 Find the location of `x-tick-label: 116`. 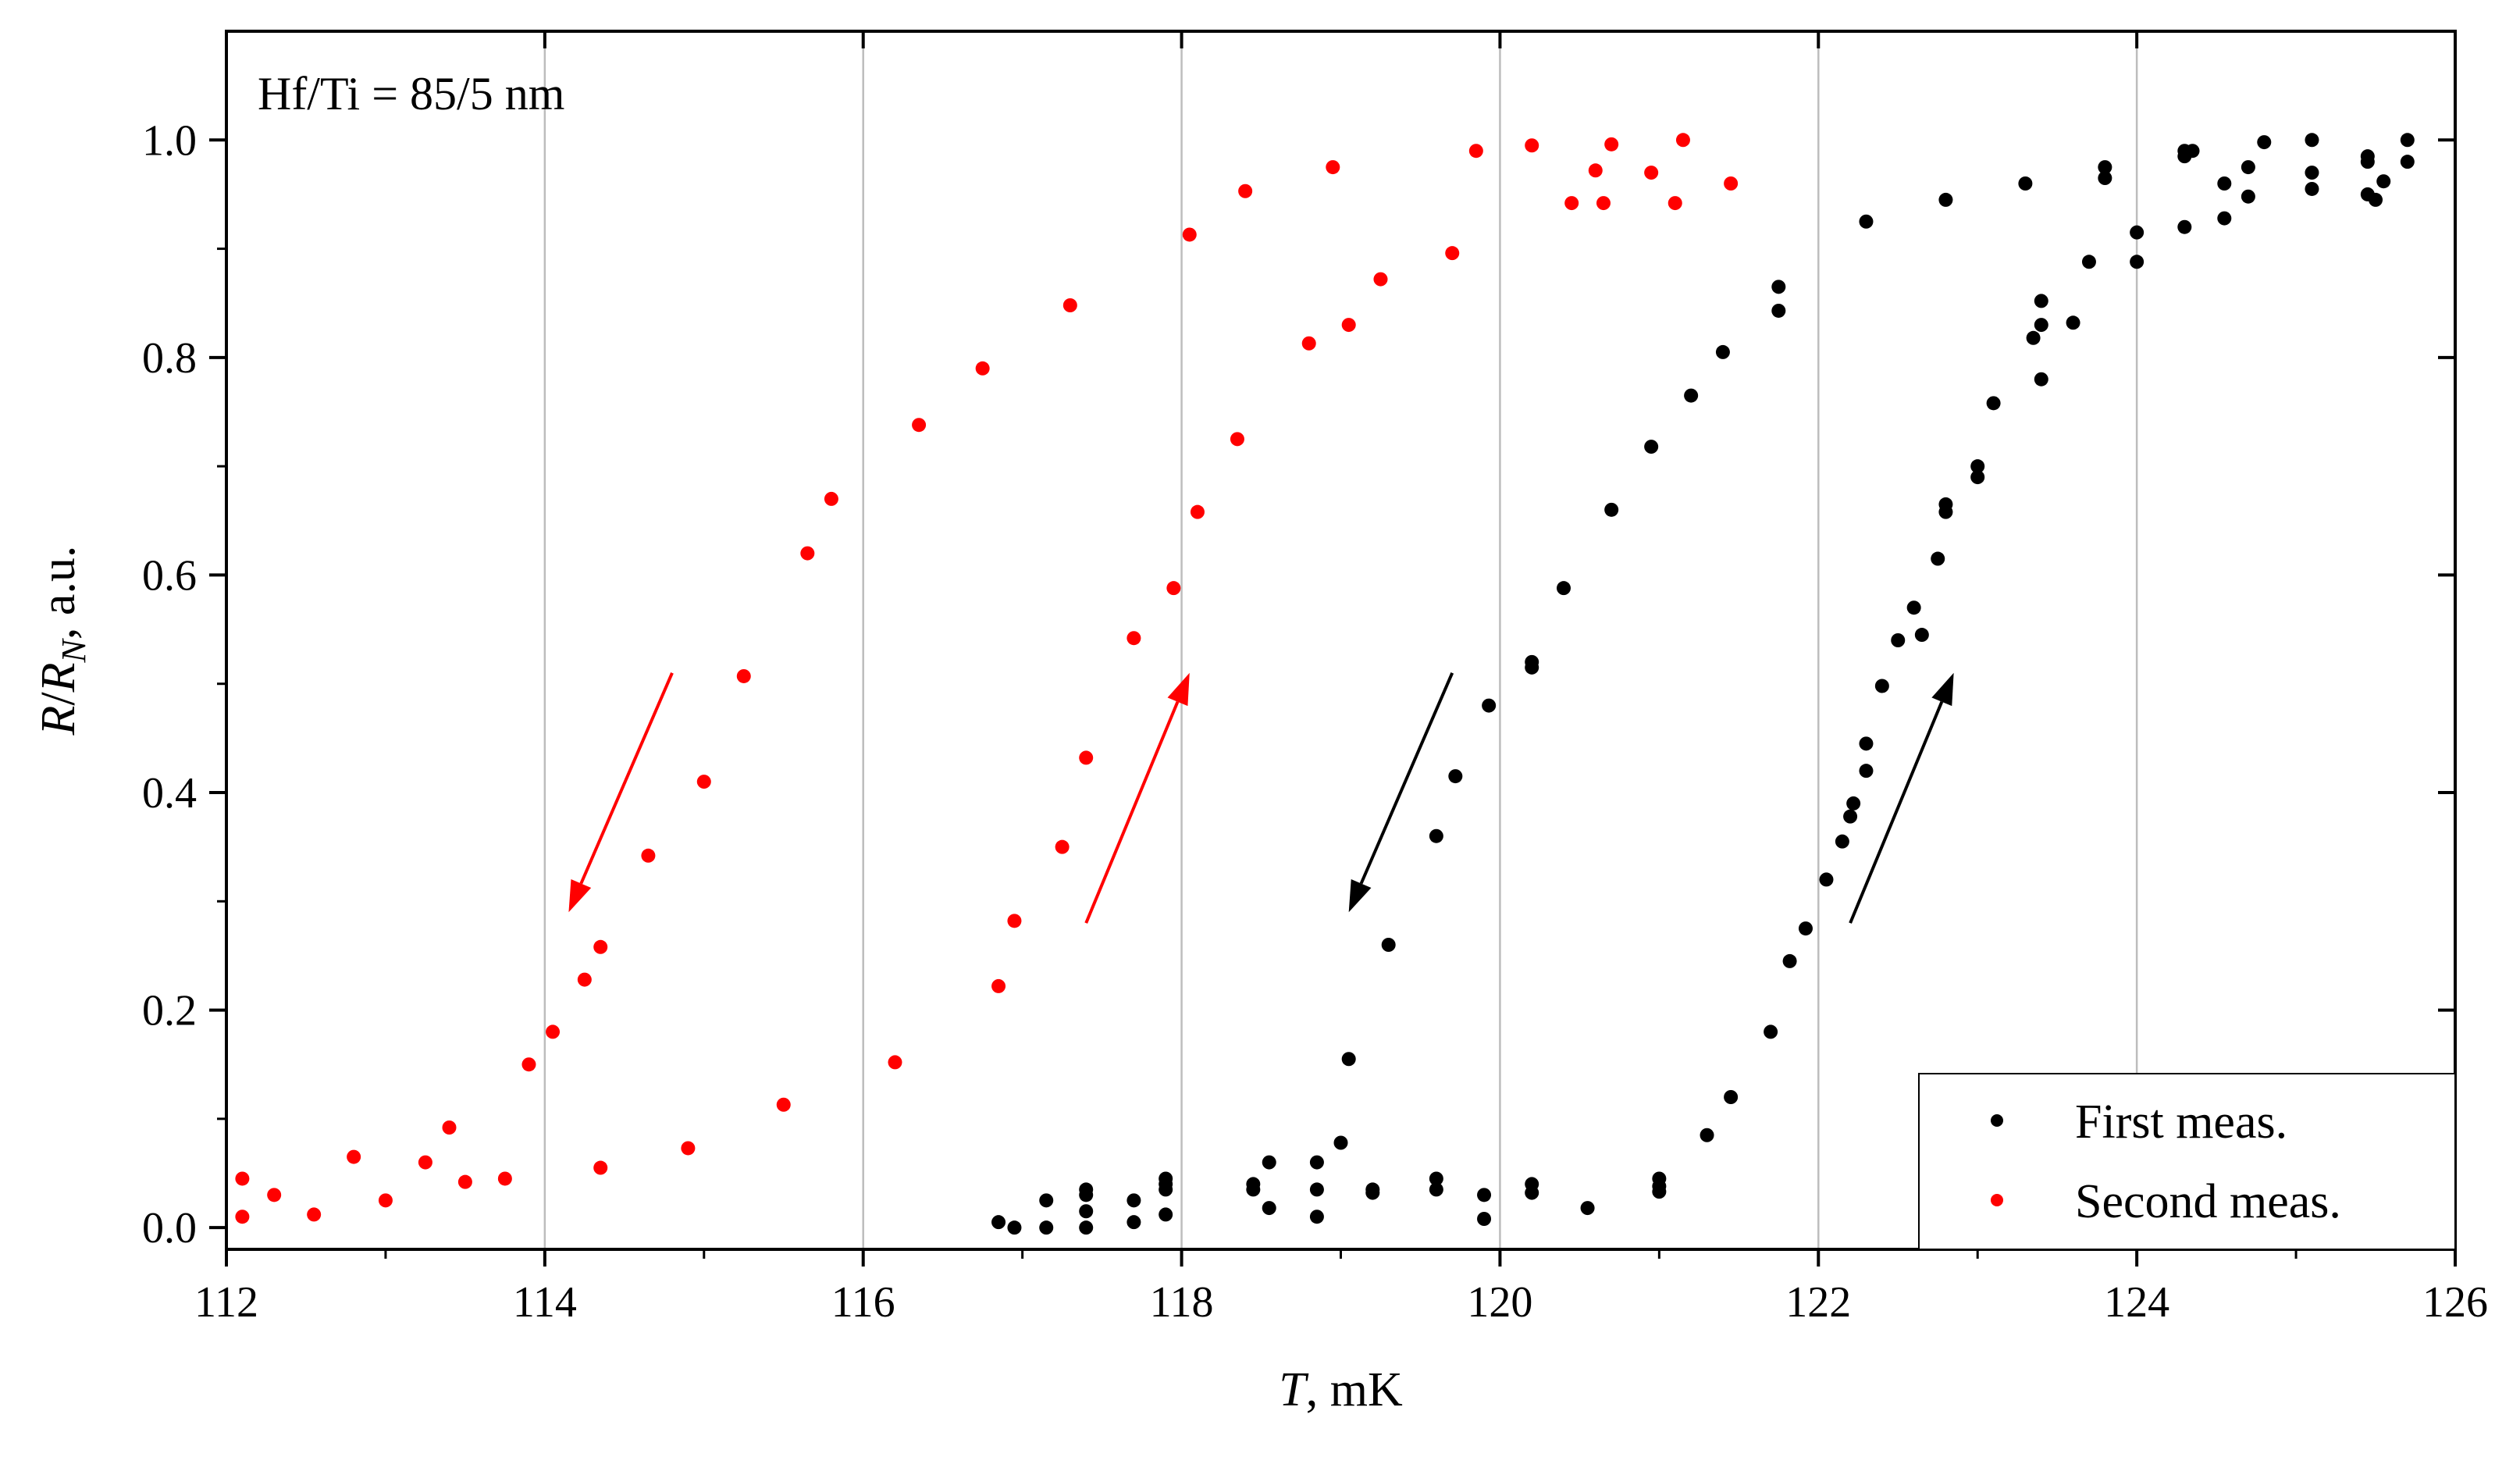

x-tick-label: 116 is located at coordinates (863, 1302).